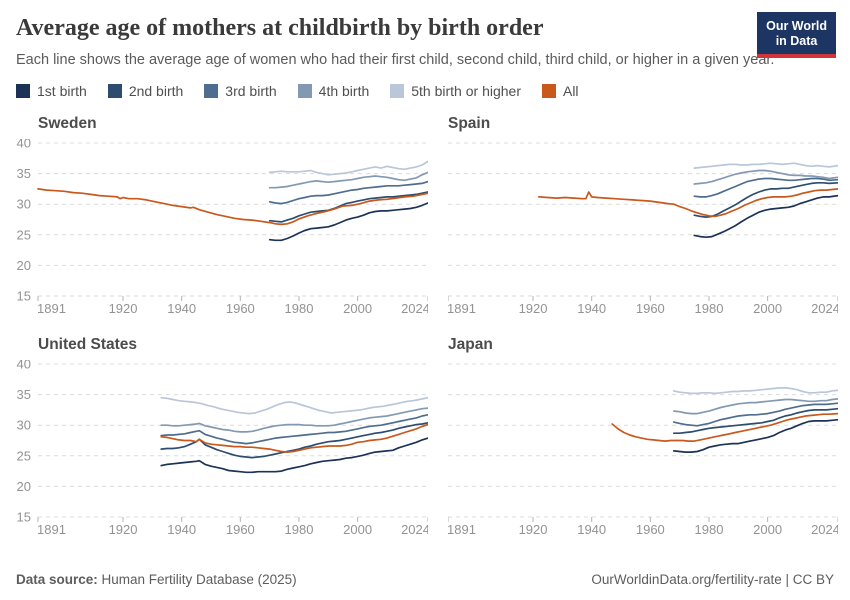  I want to click on panel-title-spain: Spain, so click(469, 123).